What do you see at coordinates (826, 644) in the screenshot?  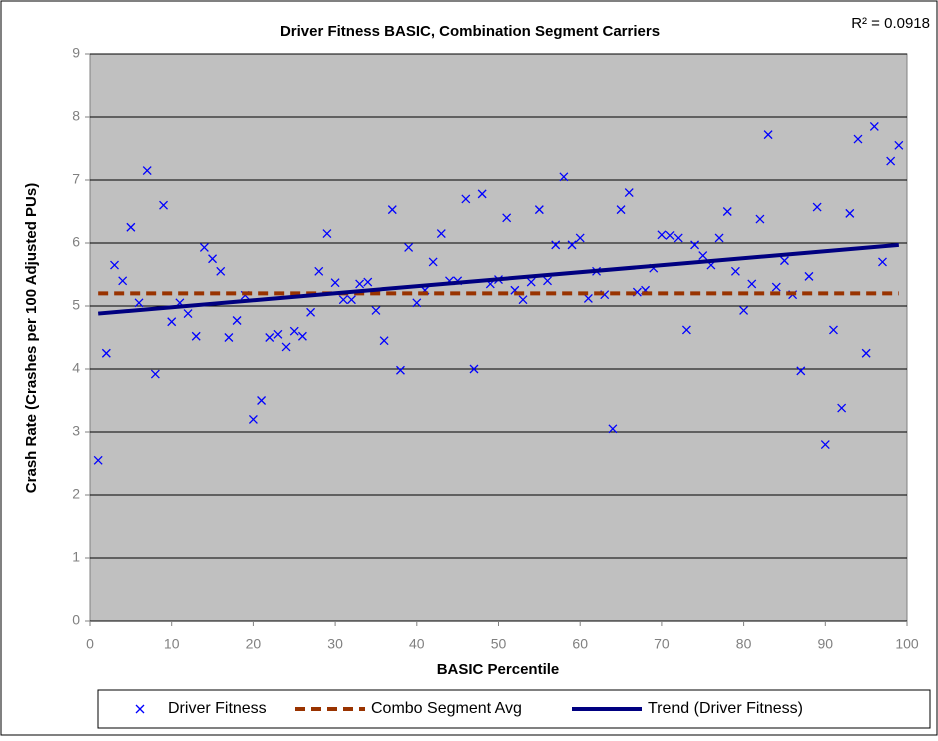 I see `x-tick-label: 90` at bounding box center [826, 644].